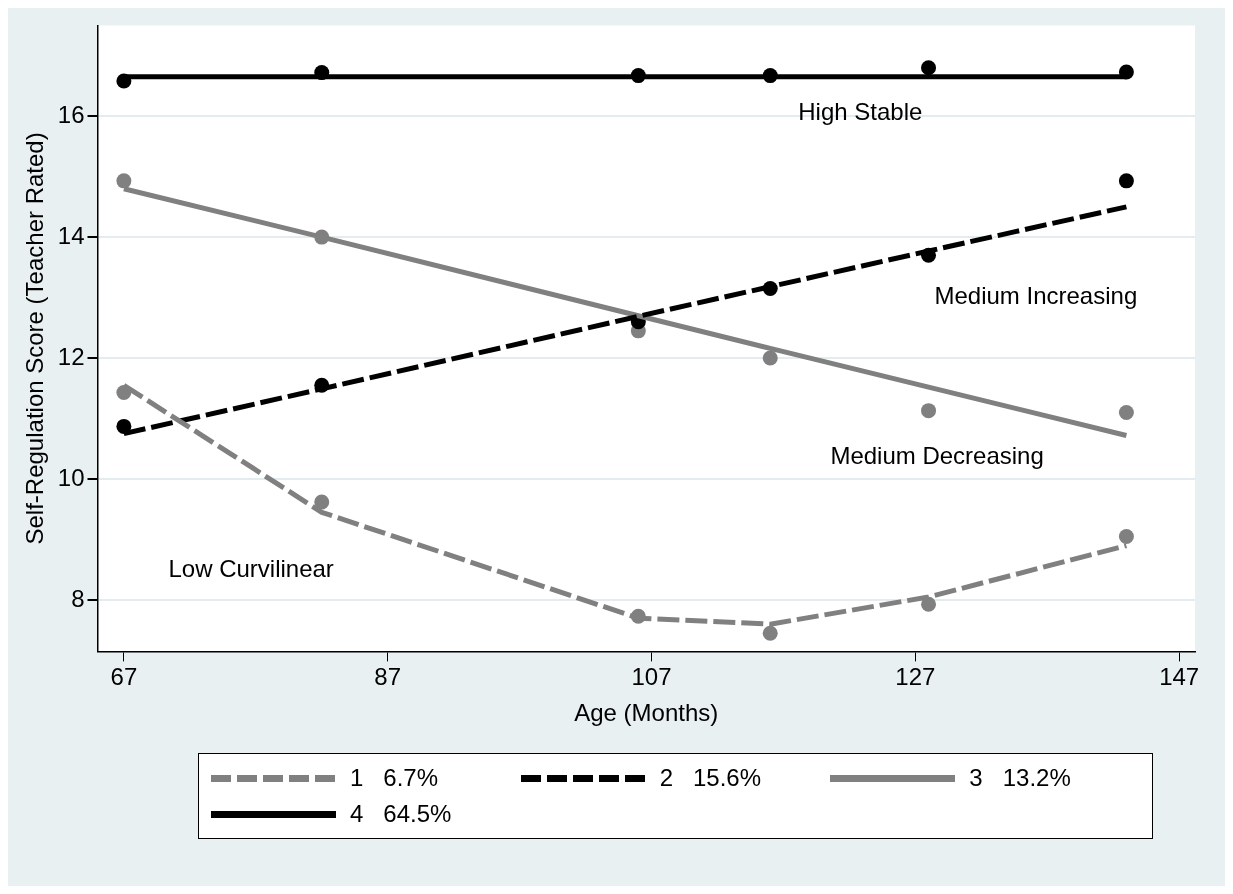  Describe the element at coordinates (1020, 778) in the screenshot. I see `legend-label: 3 13.2%` at that location.